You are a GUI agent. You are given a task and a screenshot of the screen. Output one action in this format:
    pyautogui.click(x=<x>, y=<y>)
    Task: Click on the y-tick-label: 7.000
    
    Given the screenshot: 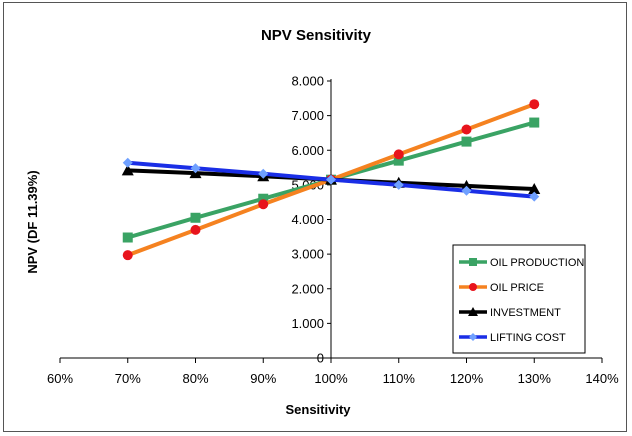 What is the action you would take?
    pyautogui.click(x=307, y=115)
    